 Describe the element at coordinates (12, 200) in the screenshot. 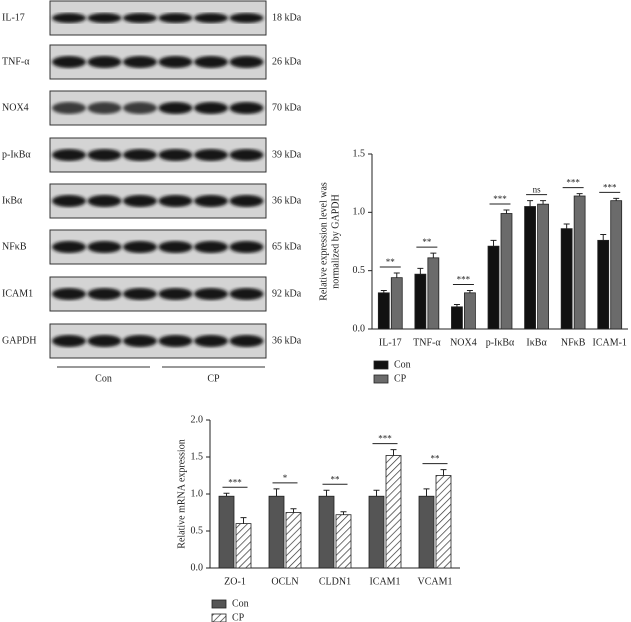

I see `protein-label: IκBα` at that location.